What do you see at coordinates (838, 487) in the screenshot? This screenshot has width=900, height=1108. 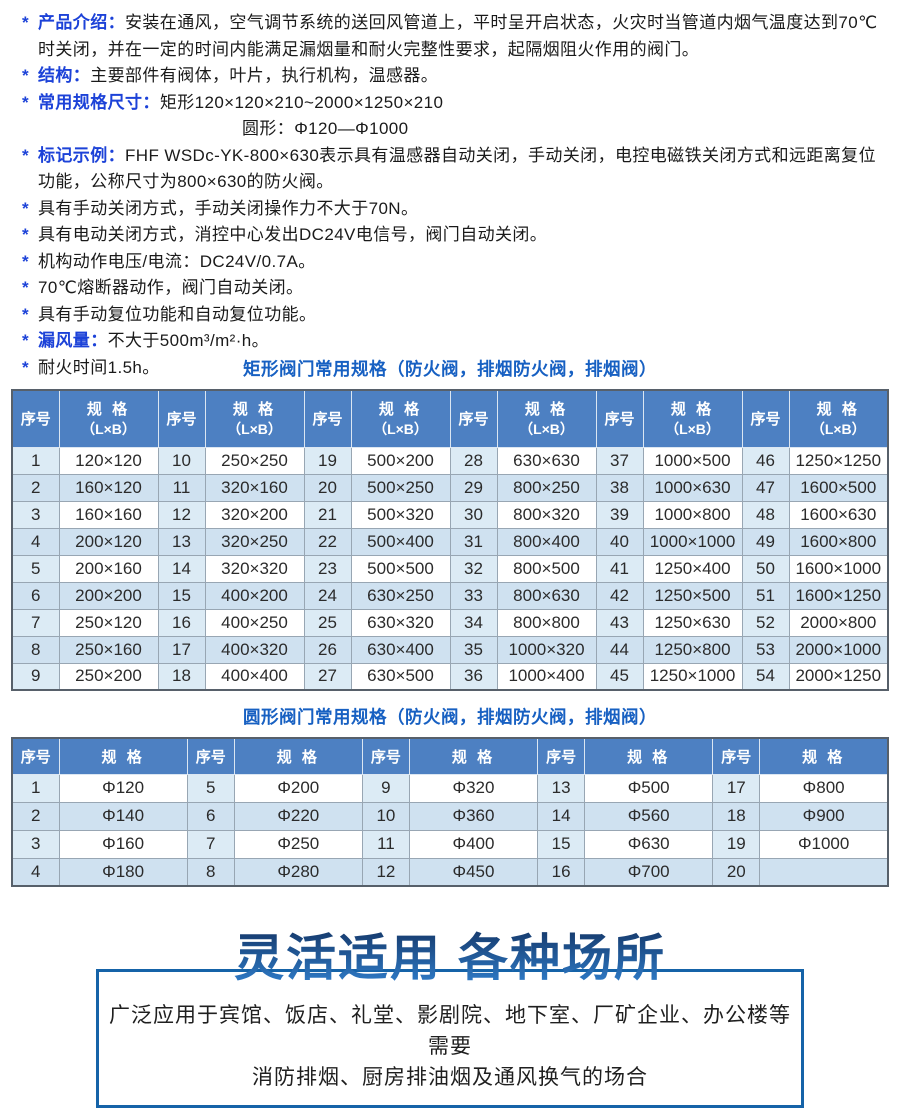 I see `spec-value-cell: 1600×500` at bounding box center [838, 487].